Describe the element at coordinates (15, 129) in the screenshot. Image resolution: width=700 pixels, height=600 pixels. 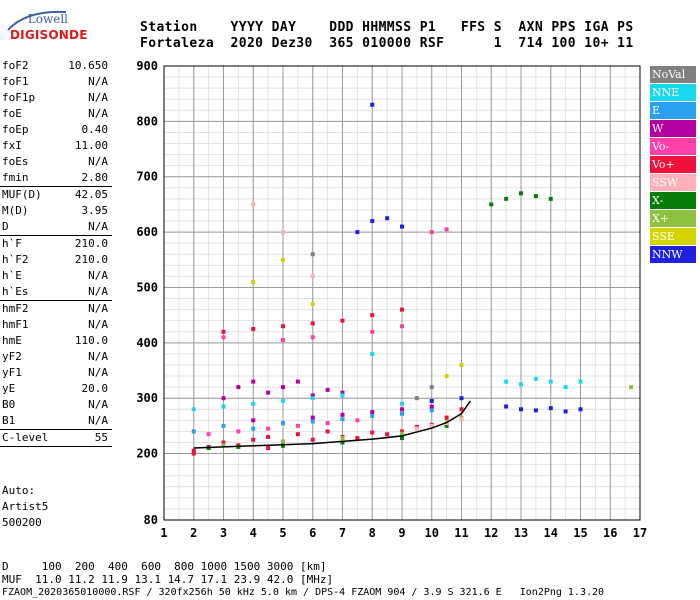
I see `param-name: foEp` at that location.